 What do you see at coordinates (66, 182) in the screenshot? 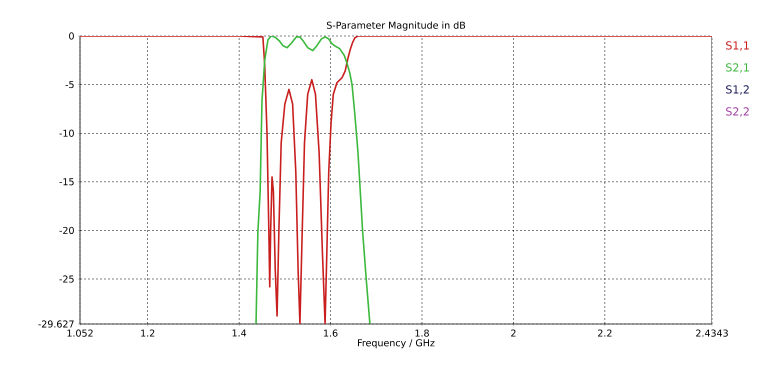
I see `y-tick-label: -15` at bounding box center [66, 182].